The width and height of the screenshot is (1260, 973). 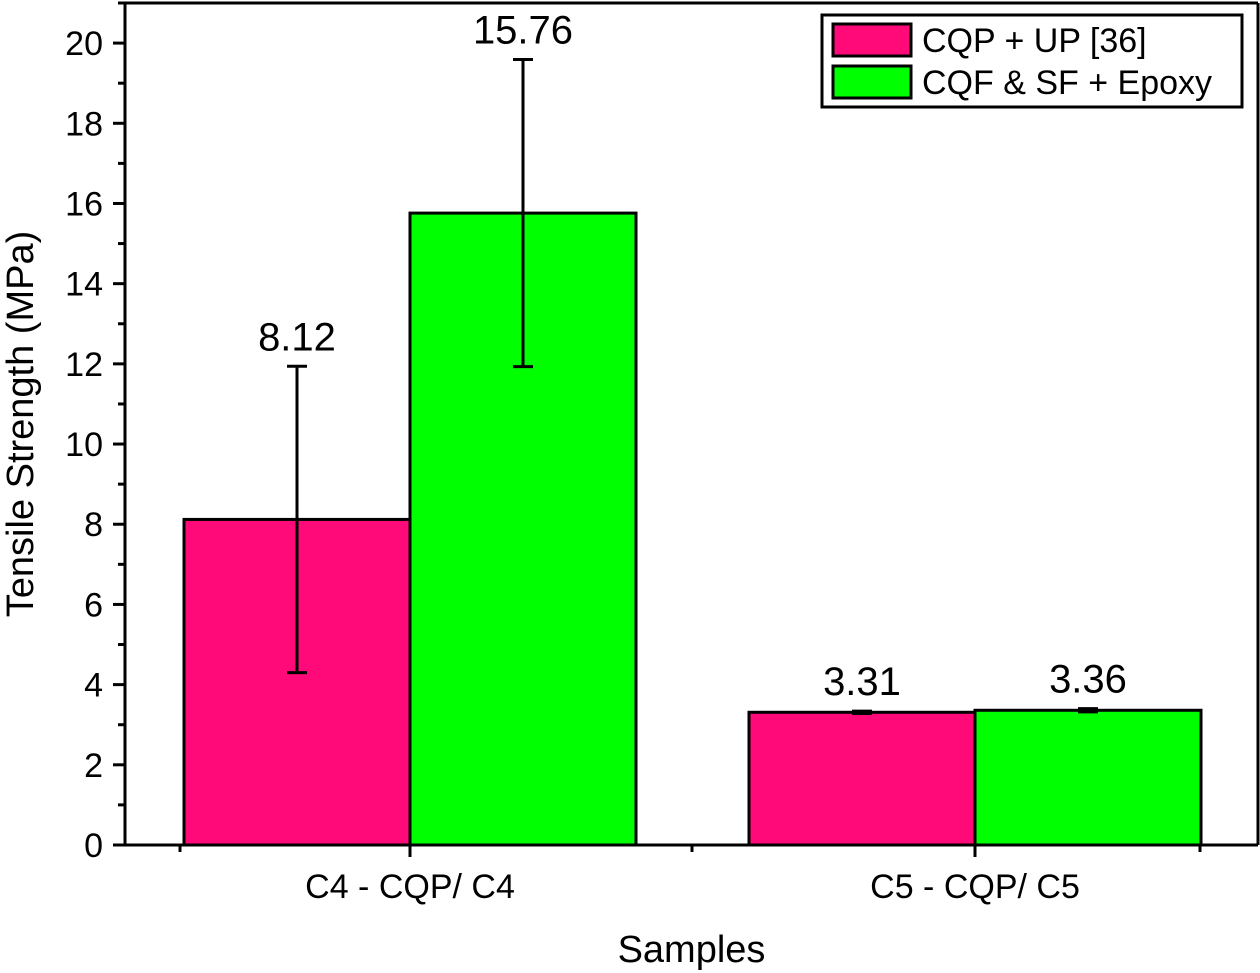 What do you see at coordinates (93, 846) in the screenshot?
I see `y-tick-label: 0` at bounding box center [93, 846].